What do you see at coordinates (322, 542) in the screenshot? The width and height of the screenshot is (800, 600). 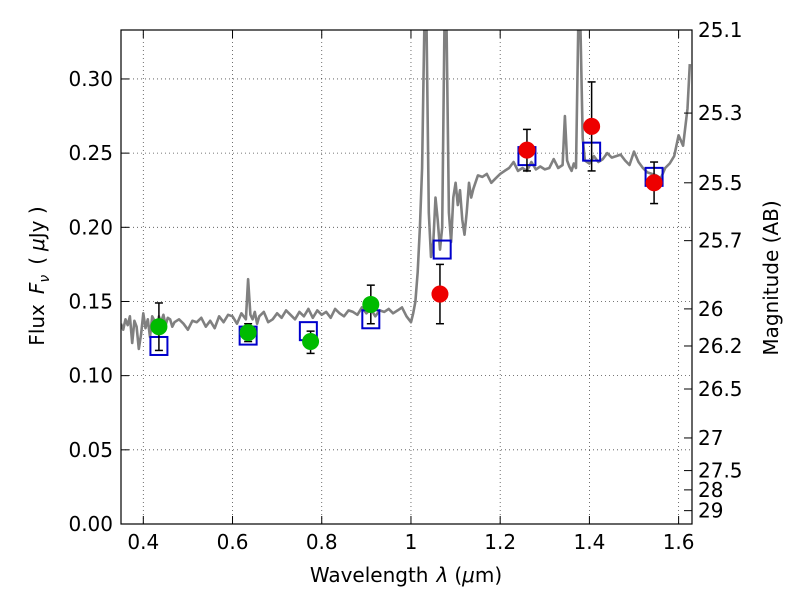 I see `x-tick-label: 0.8` at bounding box center [322, 542].